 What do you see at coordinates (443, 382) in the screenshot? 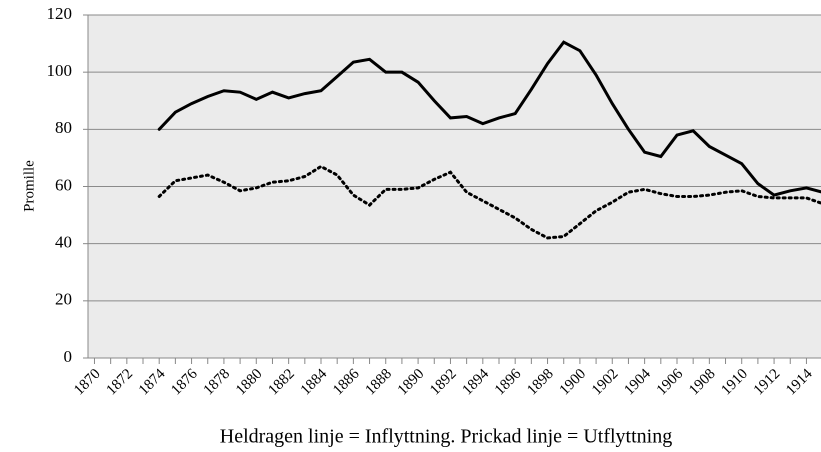
I see `x-tick-label: 1892` at bounding box center [443, 382].